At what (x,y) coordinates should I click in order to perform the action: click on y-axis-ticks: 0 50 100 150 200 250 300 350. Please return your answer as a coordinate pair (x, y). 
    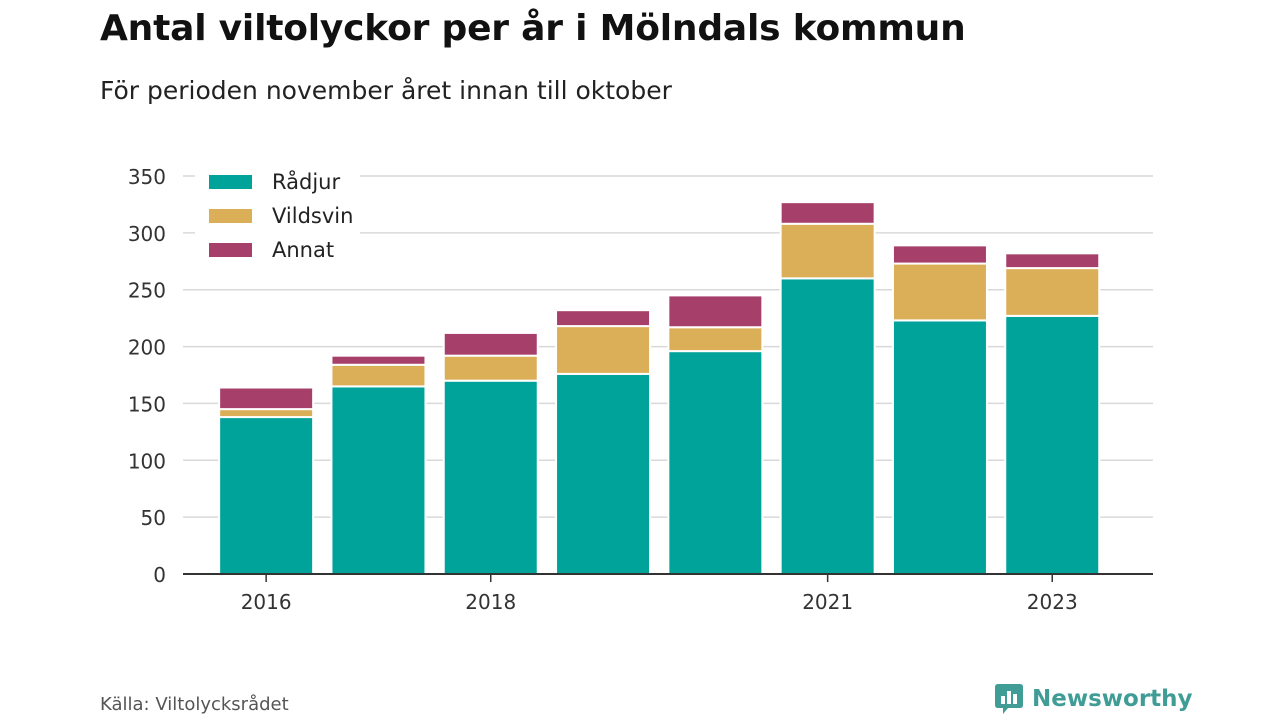
    Looking at the image, I should click on (147, 376).